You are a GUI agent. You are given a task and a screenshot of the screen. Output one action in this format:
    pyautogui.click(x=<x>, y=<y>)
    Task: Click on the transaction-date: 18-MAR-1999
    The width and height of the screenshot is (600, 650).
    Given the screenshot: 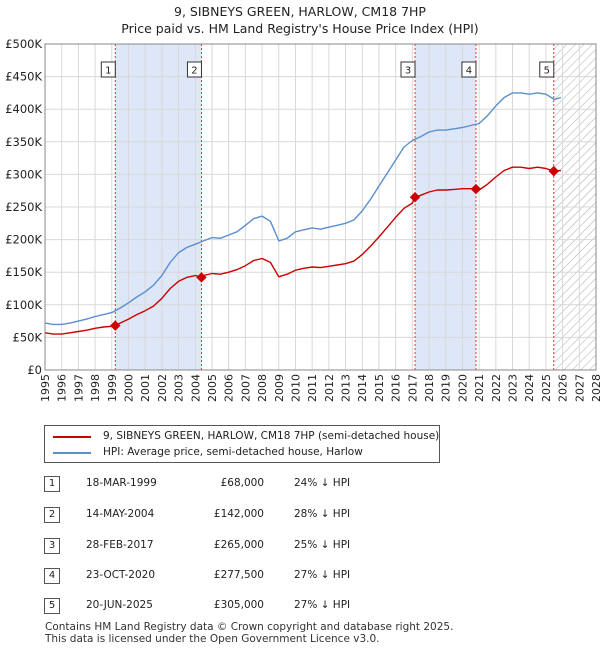 What is the action you would take?
    pyautogui.click(x=121, y=483)
    